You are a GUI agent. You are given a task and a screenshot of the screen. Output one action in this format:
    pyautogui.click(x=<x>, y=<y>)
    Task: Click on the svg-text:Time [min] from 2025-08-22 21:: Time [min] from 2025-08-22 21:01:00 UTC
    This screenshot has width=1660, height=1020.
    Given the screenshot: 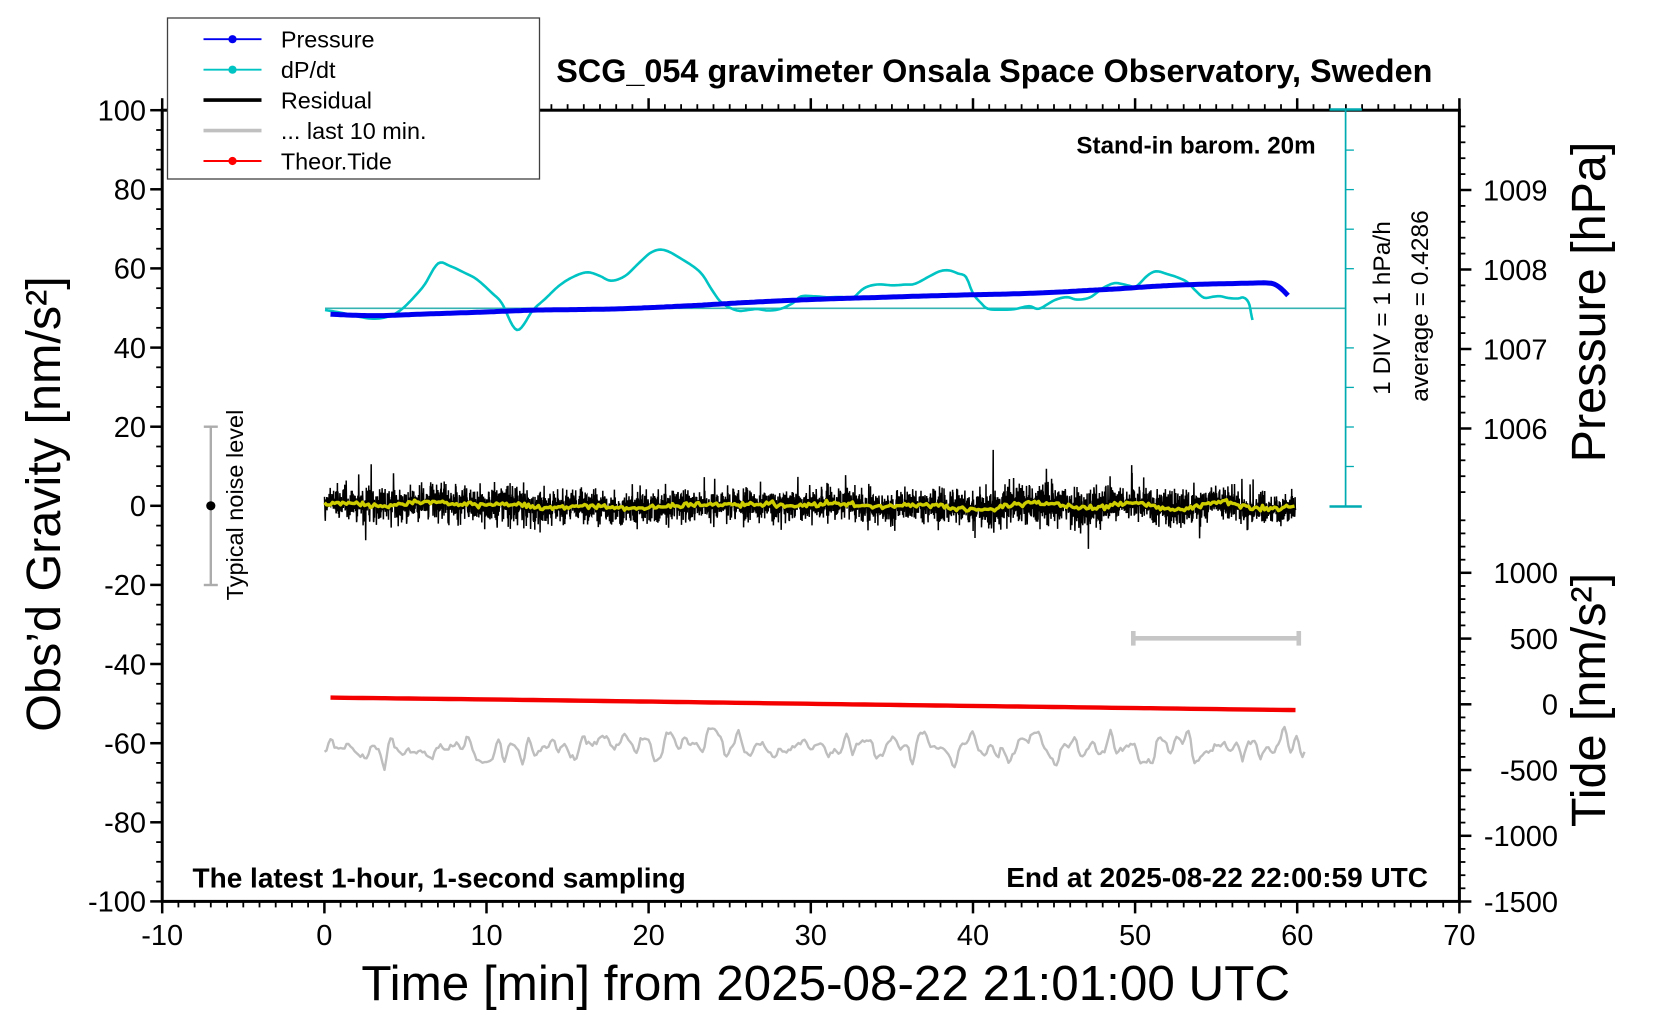 What is the action you would take?
    pyautogui.click(x=825, y=983)
    